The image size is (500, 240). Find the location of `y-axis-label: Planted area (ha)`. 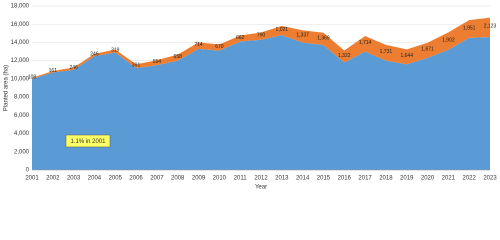

y-axis-label: Planted area (ha) is located at coordinates (7, 88).